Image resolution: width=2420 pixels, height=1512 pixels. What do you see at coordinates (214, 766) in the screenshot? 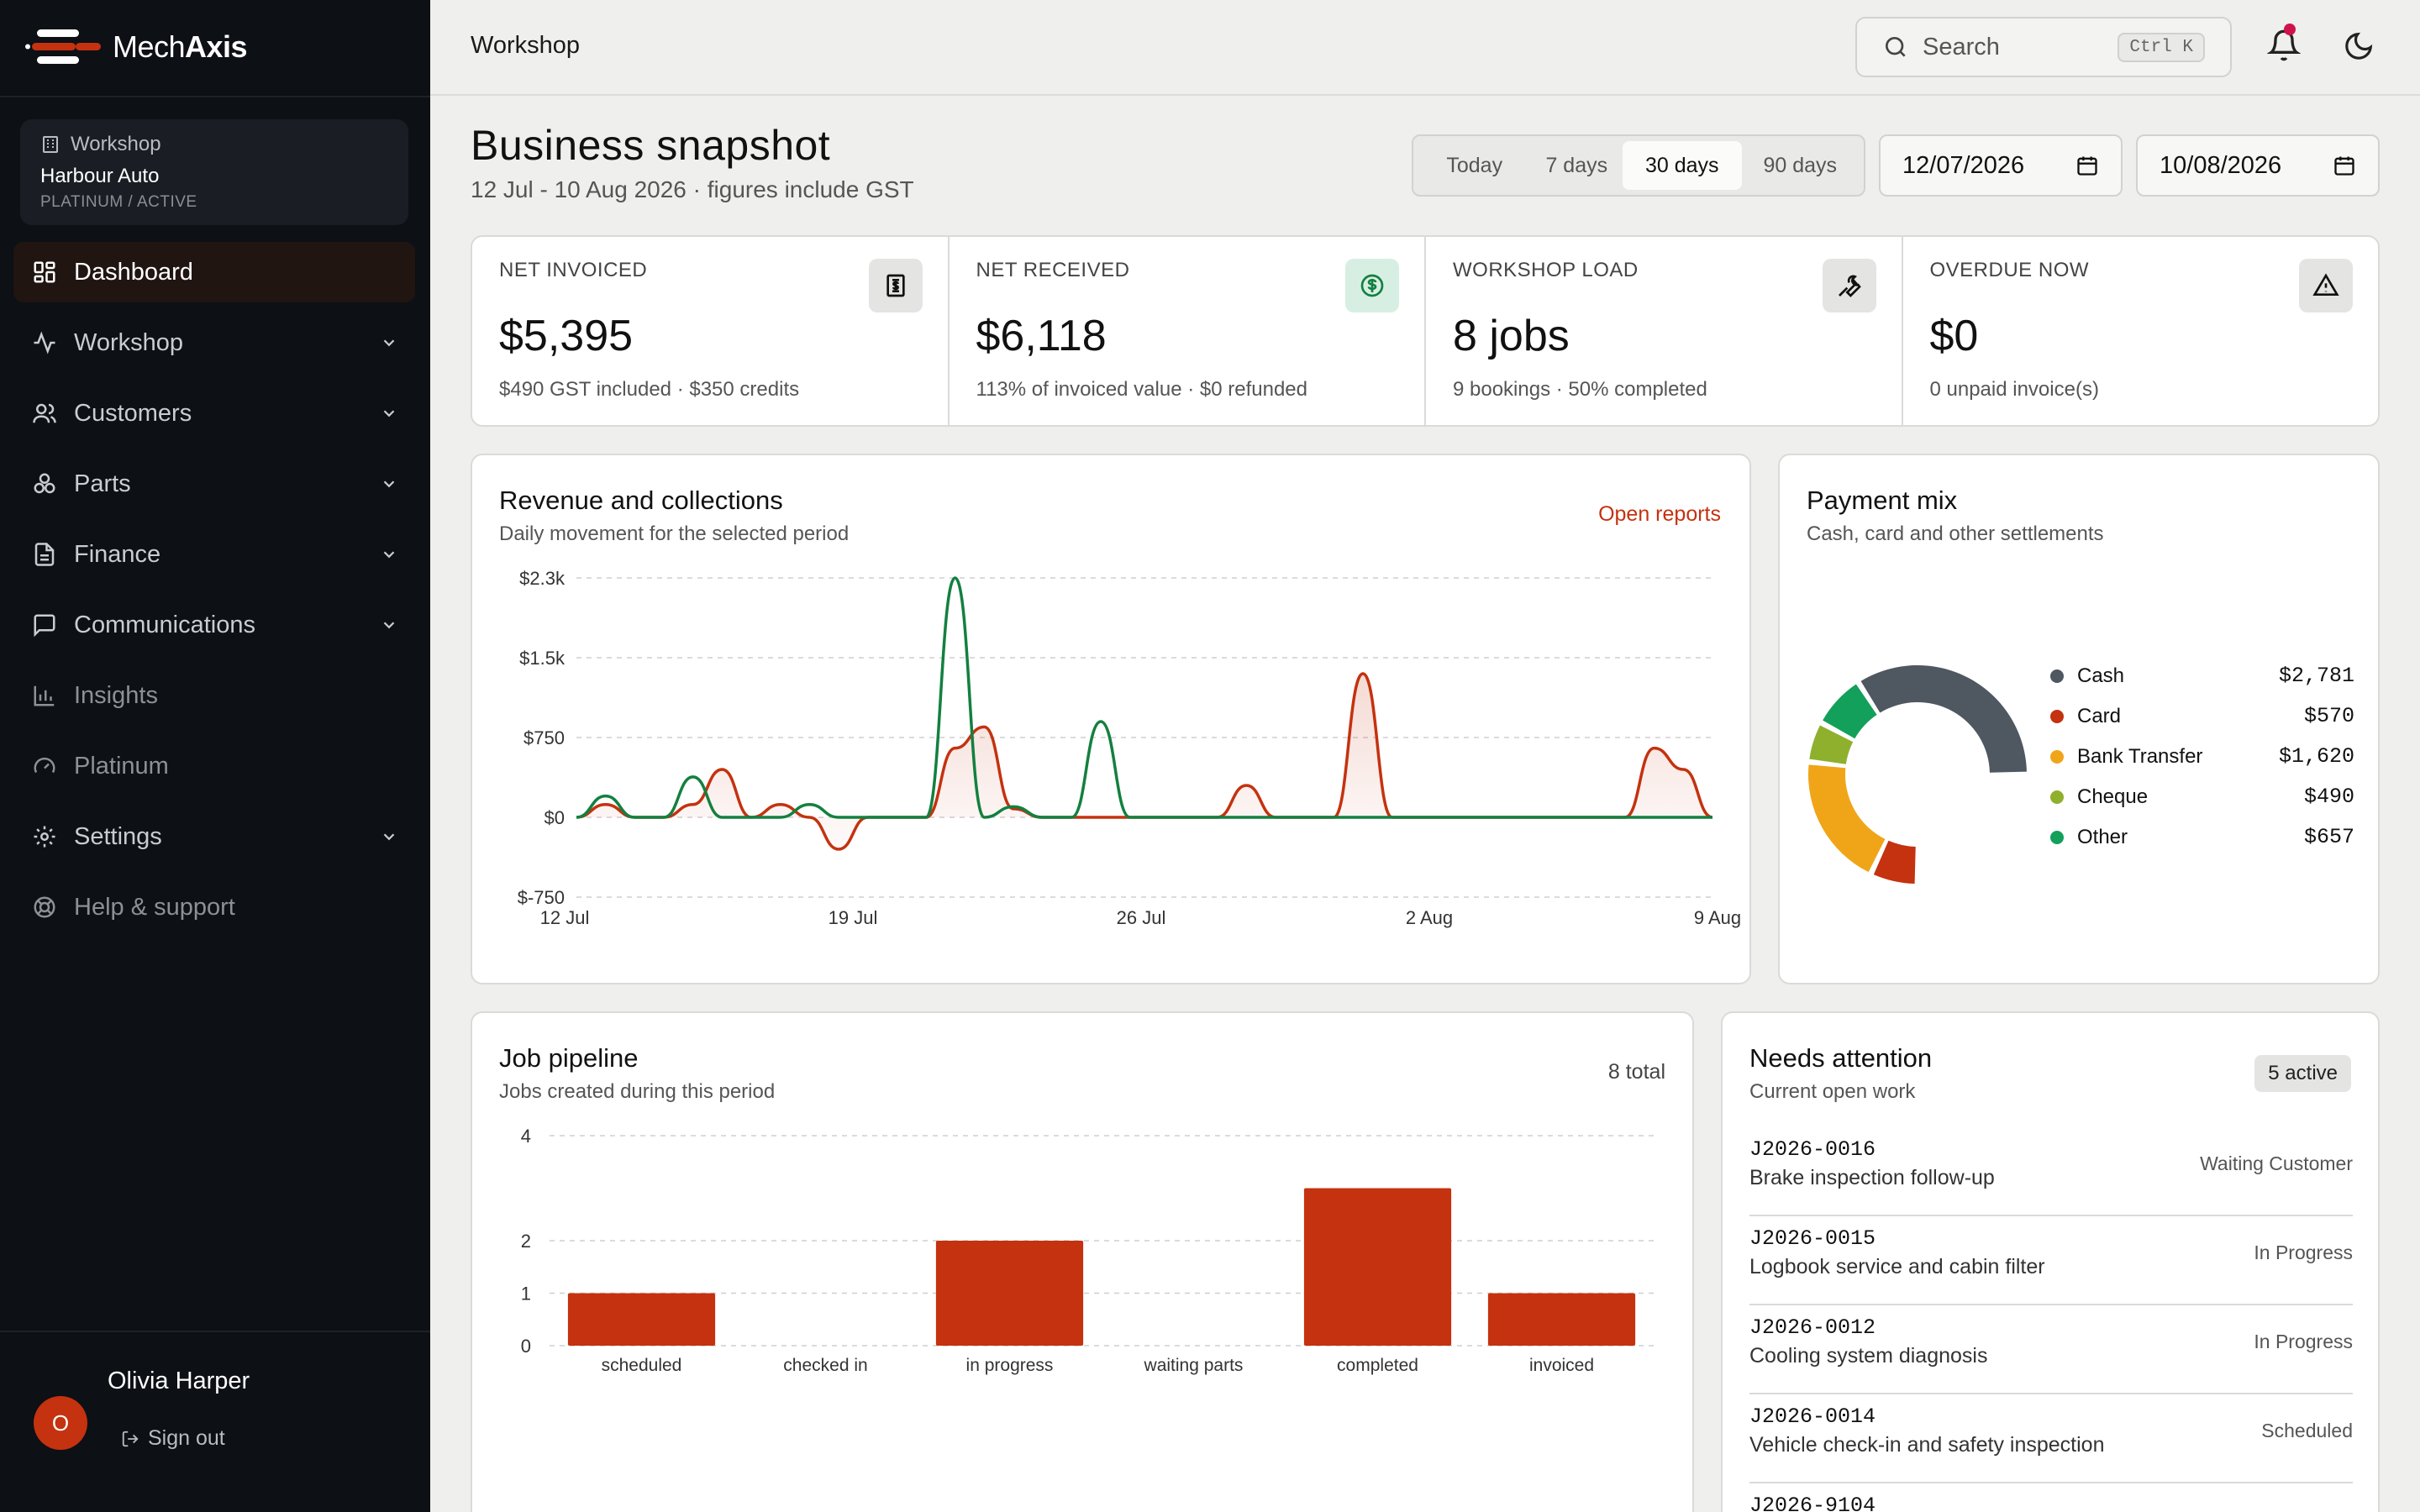
I see `sidebar-item-platinum: Platinum` at bounding box center [214, 766].